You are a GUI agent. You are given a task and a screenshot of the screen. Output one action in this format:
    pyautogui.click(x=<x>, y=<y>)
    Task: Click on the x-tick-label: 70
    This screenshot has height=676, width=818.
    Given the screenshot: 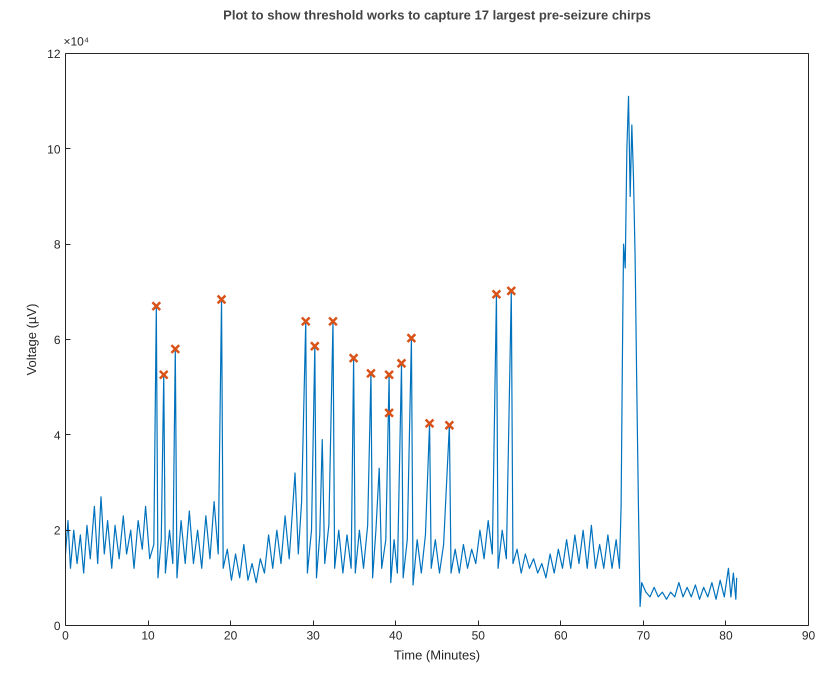 What is the action you would take?
    pyautogui.click(x=643, y=635)
    